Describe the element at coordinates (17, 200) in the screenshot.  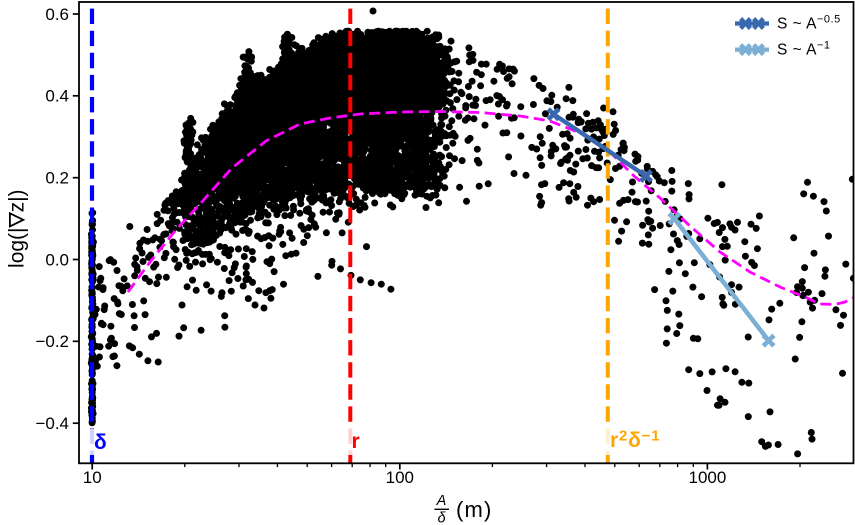
I see `svg-text: z|)` at that location.